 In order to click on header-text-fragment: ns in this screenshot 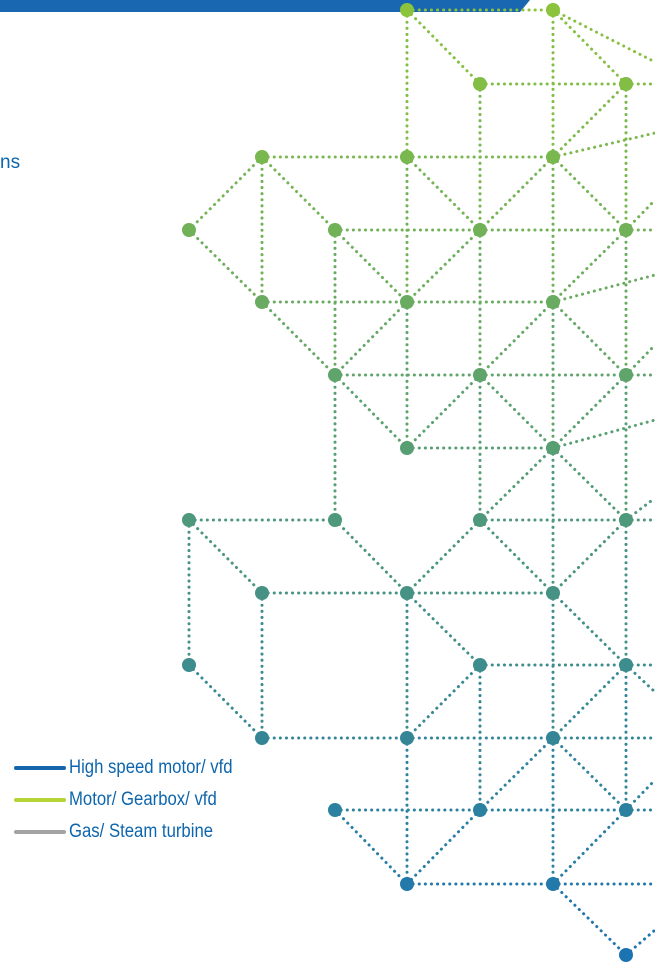, I will do `click(10, 162)`.